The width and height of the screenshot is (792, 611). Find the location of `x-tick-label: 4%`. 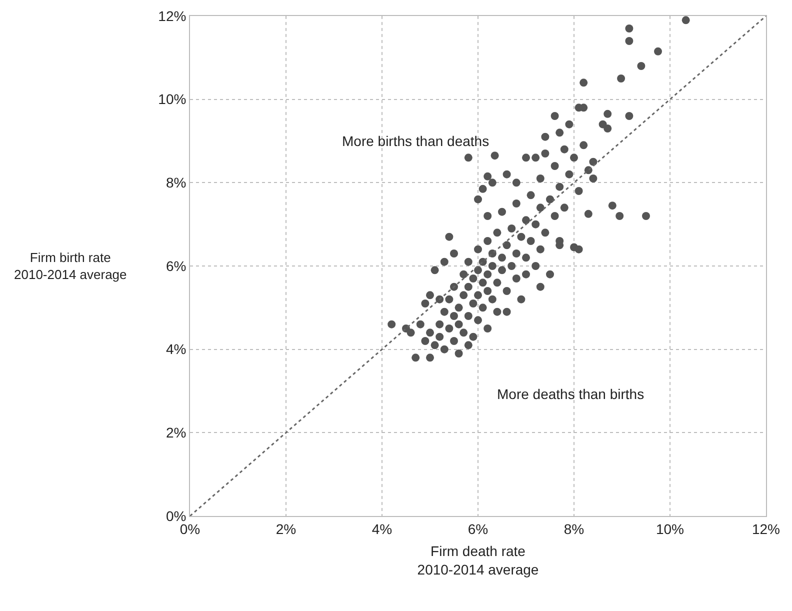

x-tick-label: 4% is located at coordinates (382, 528).